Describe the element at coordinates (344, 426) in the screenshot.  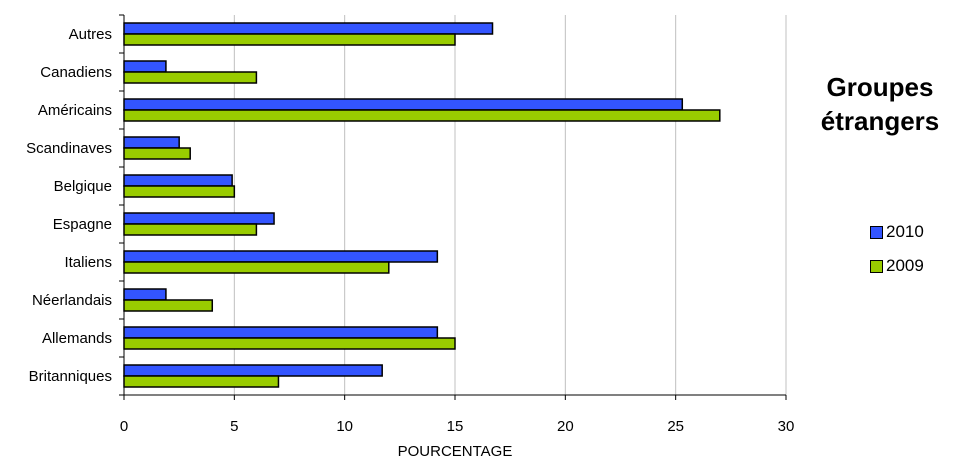
I see `x-tick-label-10: 10` at that location.